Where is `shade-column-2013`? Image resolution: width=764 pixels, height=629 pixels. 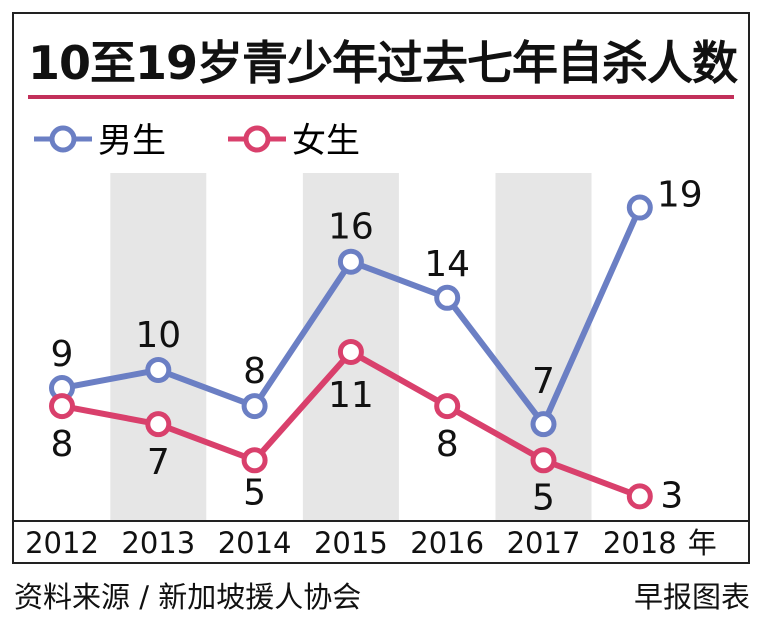
shade-column-2013 is located at coordinates (158, 347).